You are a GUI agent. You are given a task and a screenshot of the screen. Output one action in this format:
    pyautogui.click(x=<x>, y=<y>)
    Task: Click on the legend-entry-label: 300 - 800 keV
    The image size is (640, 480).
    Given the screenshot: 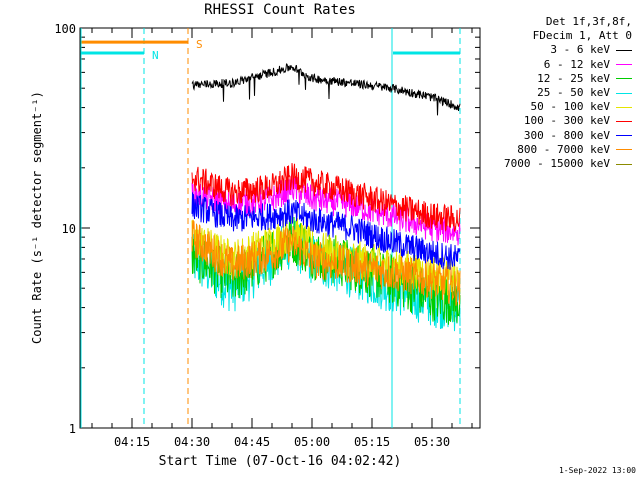 What is the action you would take?
    pyautogui.click(x=566, y=135)
    